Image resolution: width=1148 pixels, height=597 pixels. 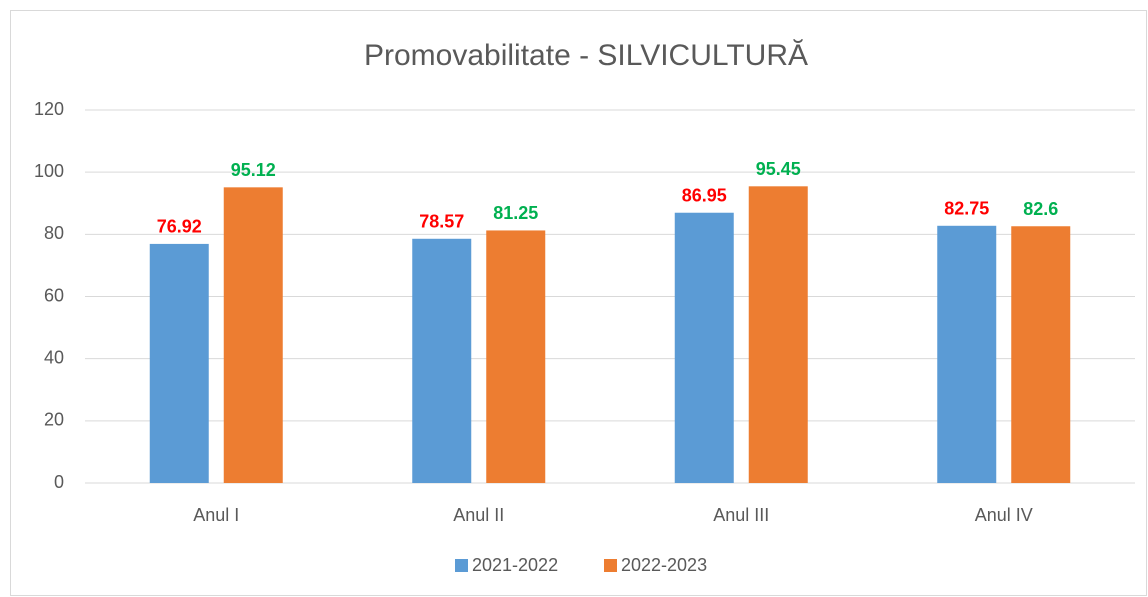 What do you see at coordinates (49, 171) in the screenshot?
I see `y-tick-label: 100` at bounding box center [49, 171].